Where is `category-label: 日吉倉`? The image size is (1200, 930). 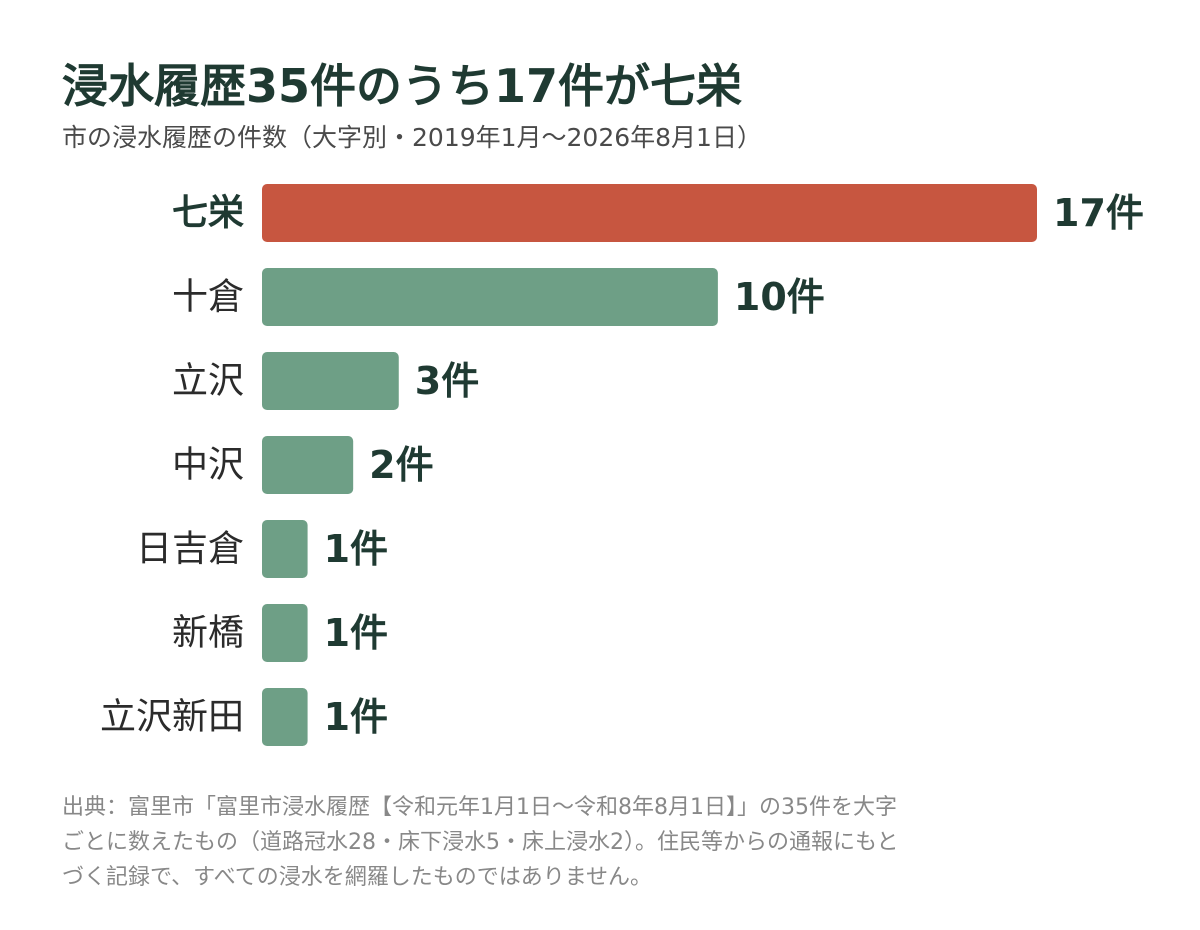 category-label: 日吉倉 is located at coordinates (190, 549).